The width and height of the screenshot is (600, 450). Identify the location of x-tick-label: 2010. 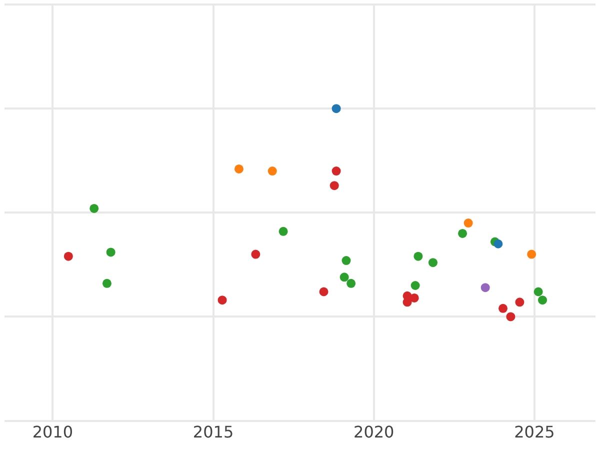
(53, 432).